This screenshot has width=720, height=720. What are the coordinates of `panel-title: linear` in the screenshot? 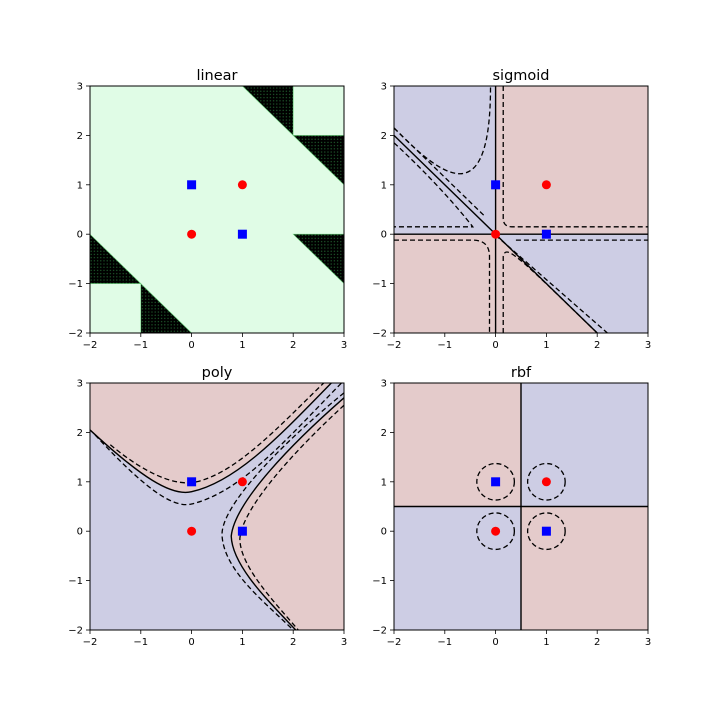 It's located at (216, 76).